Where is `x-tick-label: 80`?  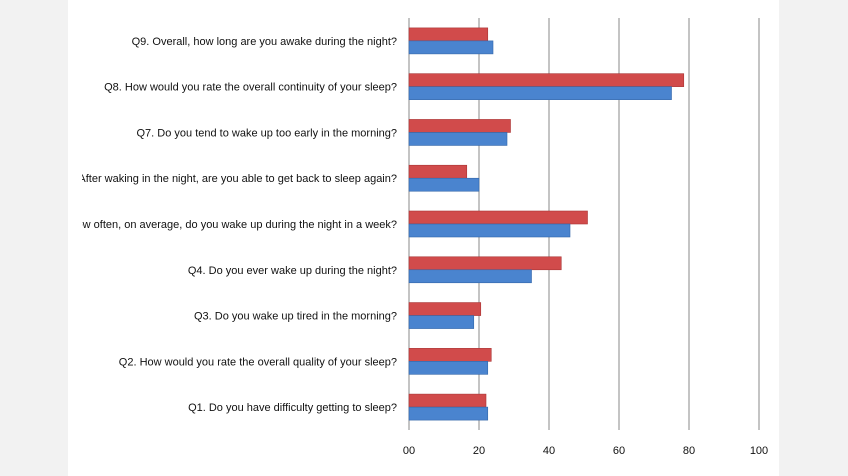
x-tick-label: 80 is located at coordinates (689, 451).